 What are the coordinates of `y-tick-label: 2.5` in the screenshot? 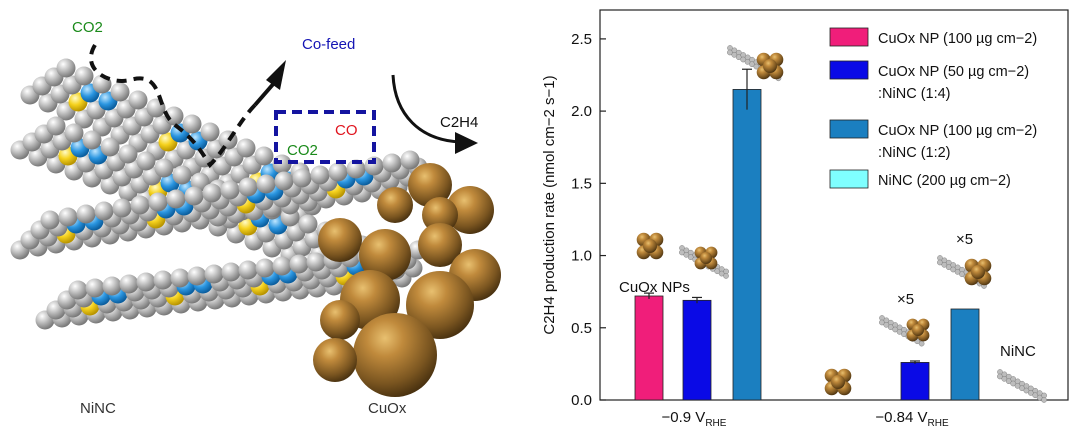 It's located at (581, 39).